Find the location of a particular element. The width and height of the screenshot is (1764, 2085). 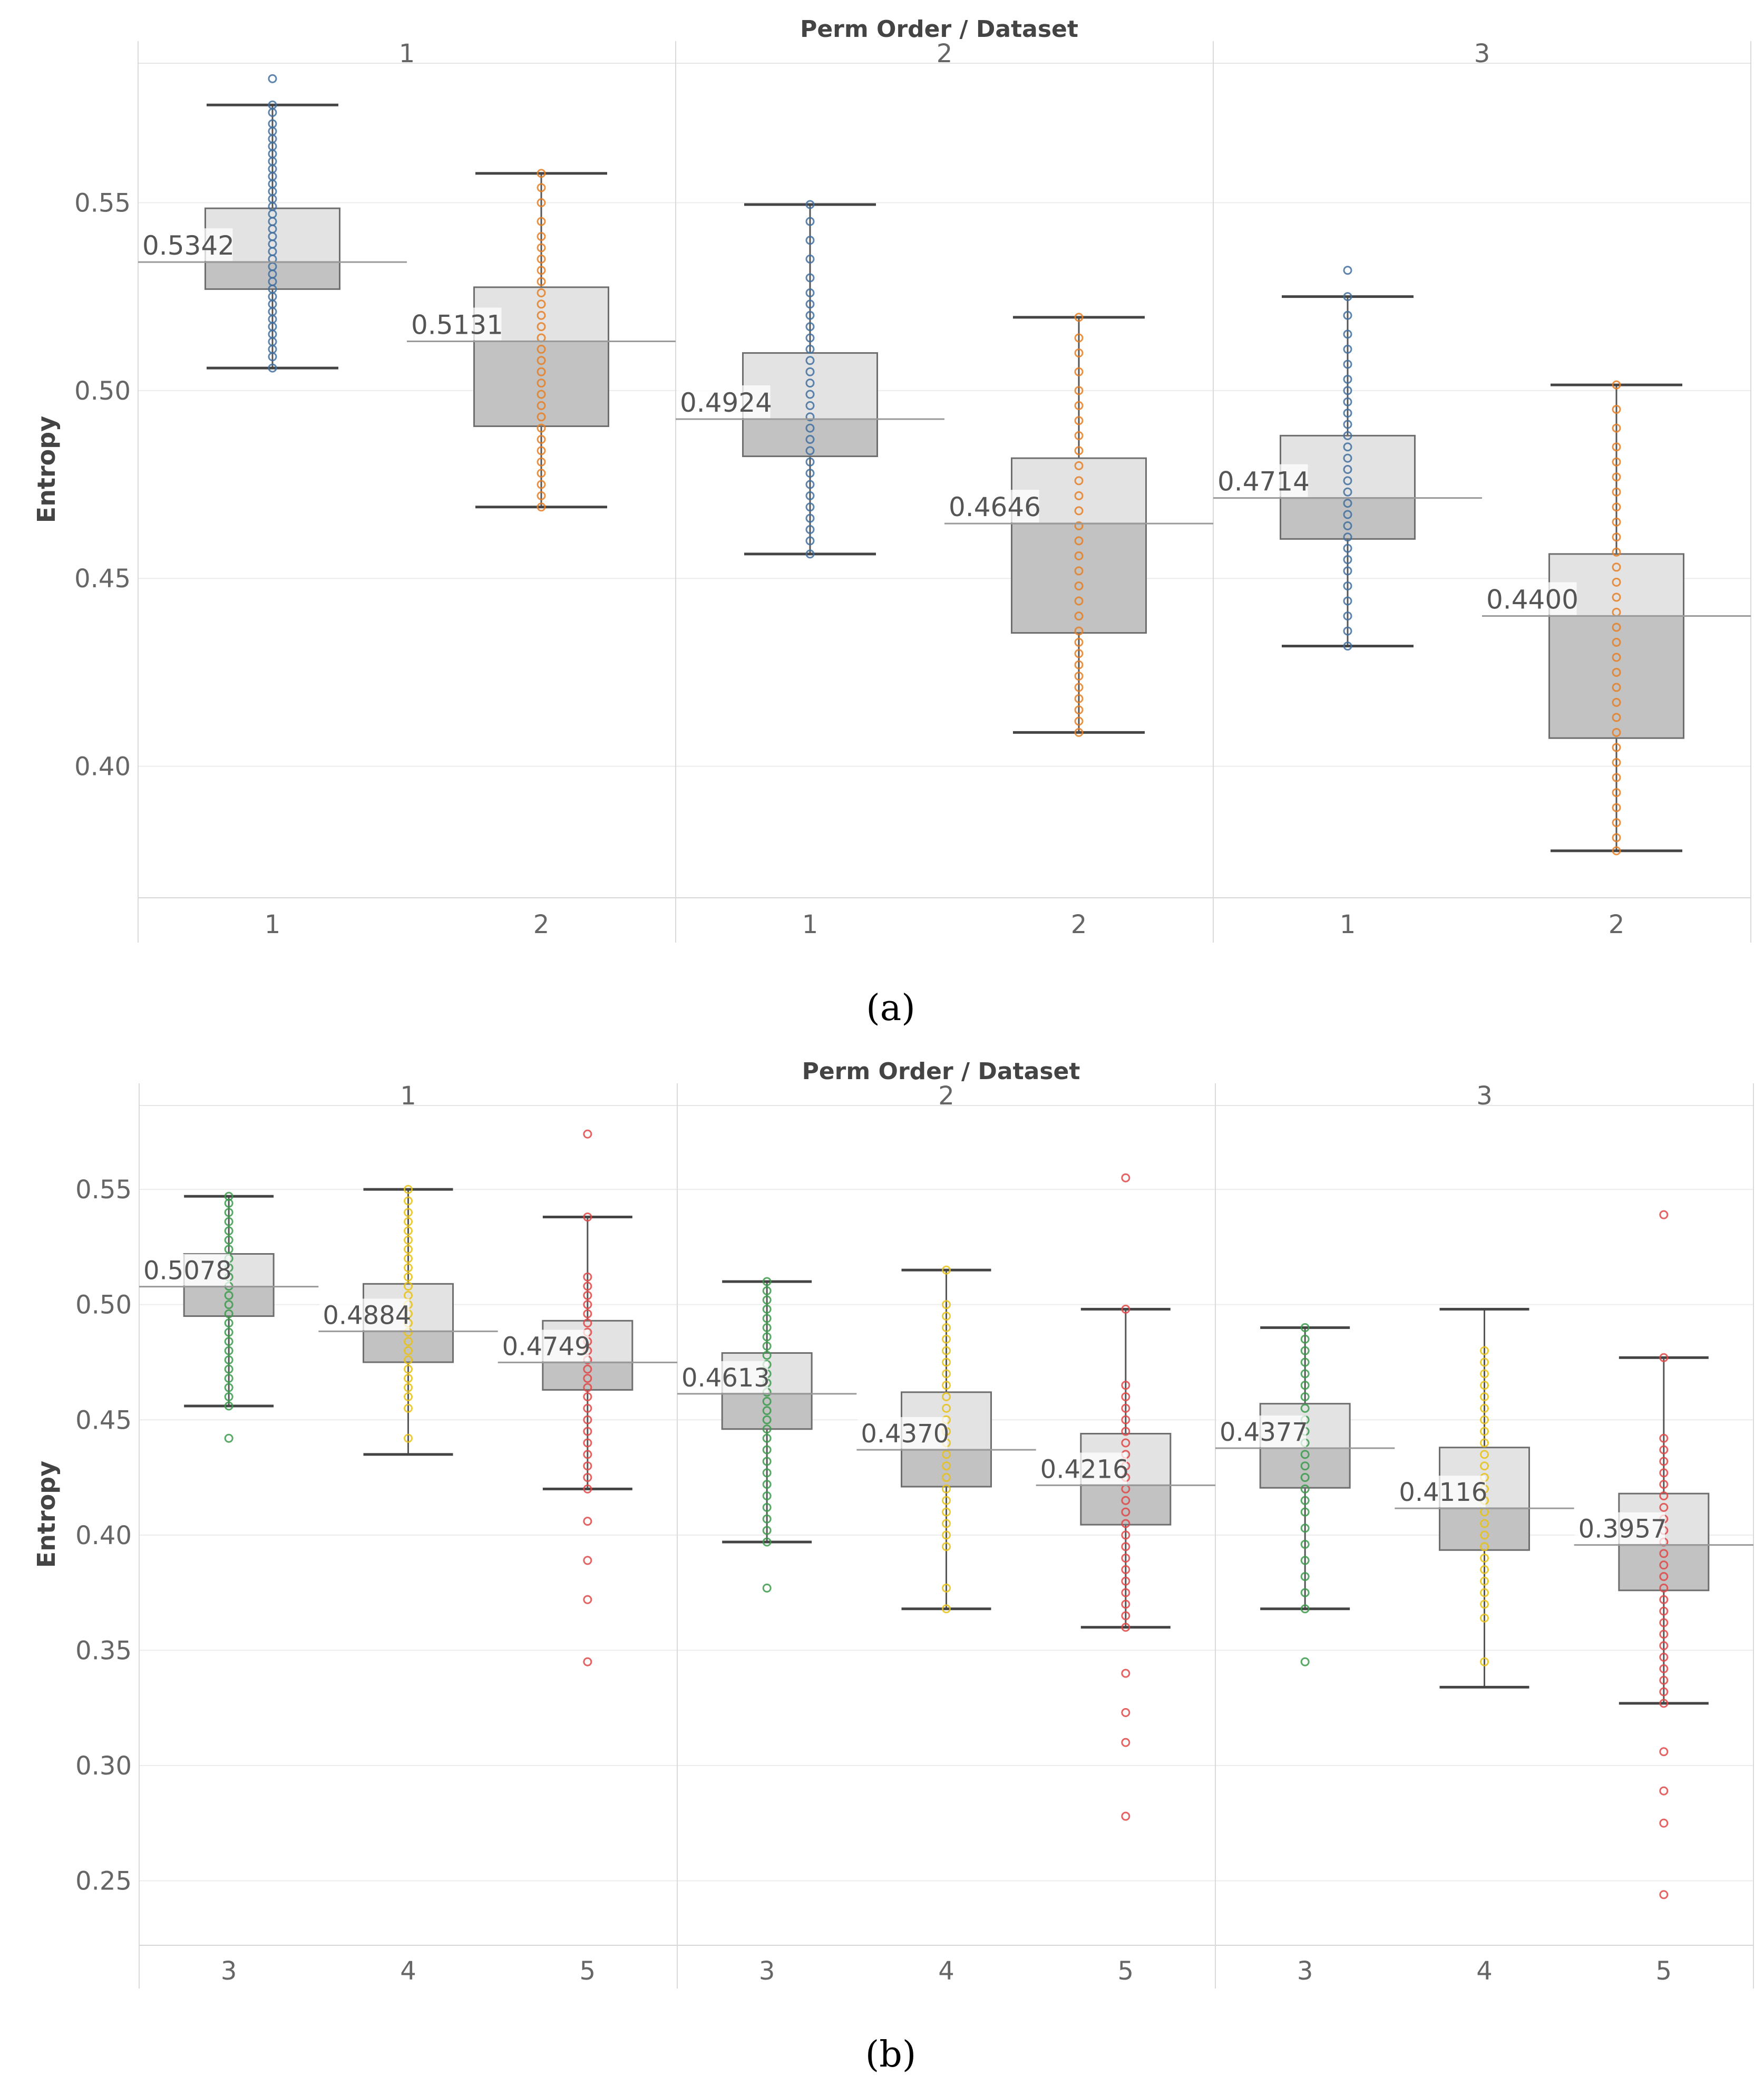

box-3-2: 0.4400 is located at coordinates (1616, 618).